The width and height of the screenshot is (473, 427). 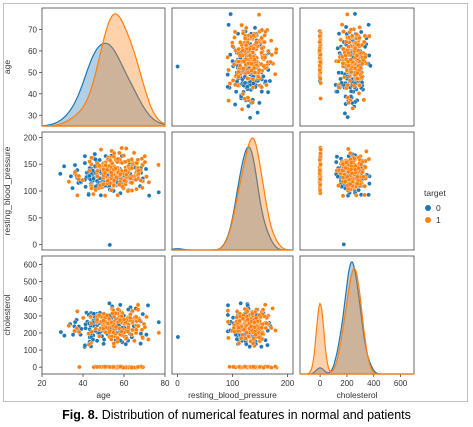 I want to click on y-tick-label: 0, so click(x=35, y=367).